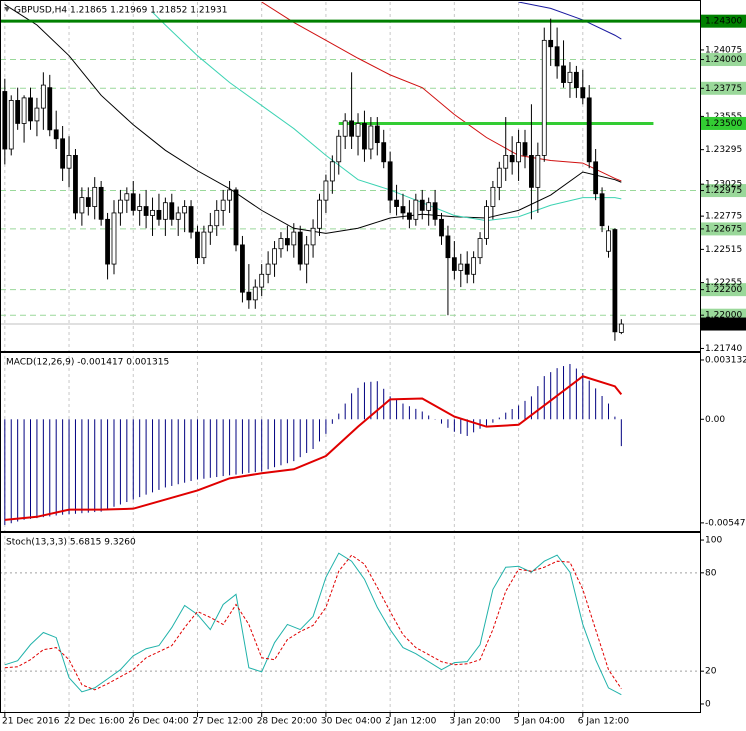 The height and width of the screenshot is (731, 746). Describe the element at coordinates (723, 229) in the screenshot. I see `y-tick-label: 1.22675` at that location.